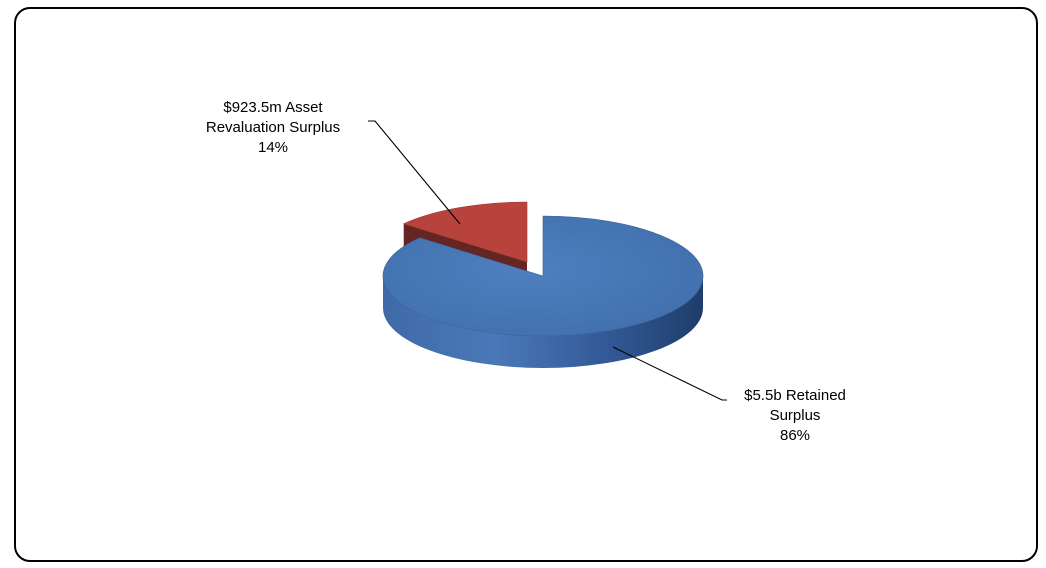  I want to click on data-label-line: $923.5m Asset, so click(273, 107).